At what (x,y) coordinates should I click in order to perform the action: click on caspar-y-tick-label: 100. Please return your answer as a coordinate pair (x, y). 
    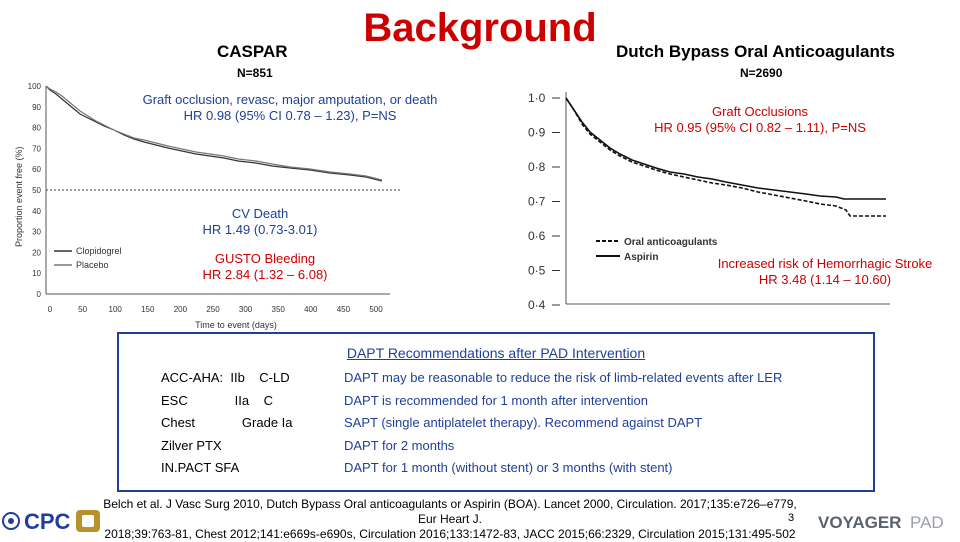
    Looking at the image, I should click on (35, 86).